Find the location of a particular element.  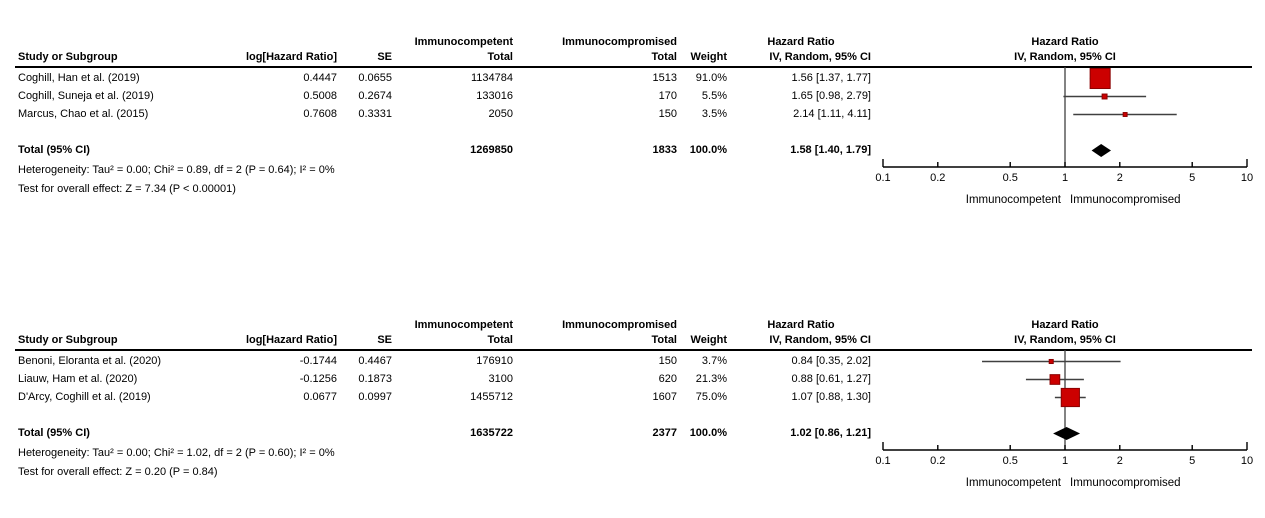

study-se: 0.1873 is located at coordinates (375, 379).